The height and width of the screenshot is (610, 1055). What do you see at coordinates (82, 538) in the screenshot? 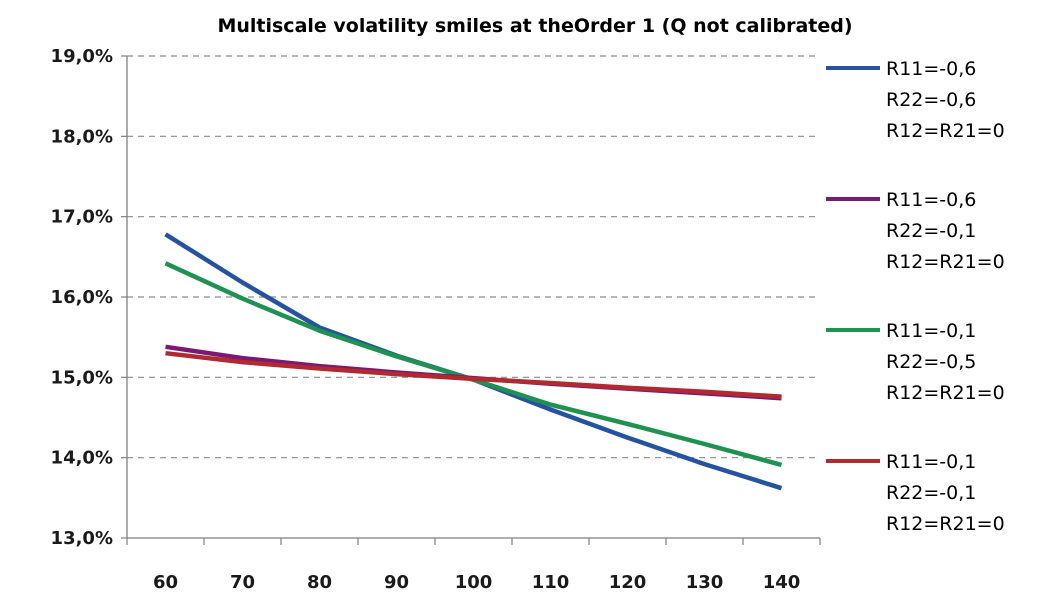
I see `y-tick-label: 13,0%` at bounding box center [82, 538].